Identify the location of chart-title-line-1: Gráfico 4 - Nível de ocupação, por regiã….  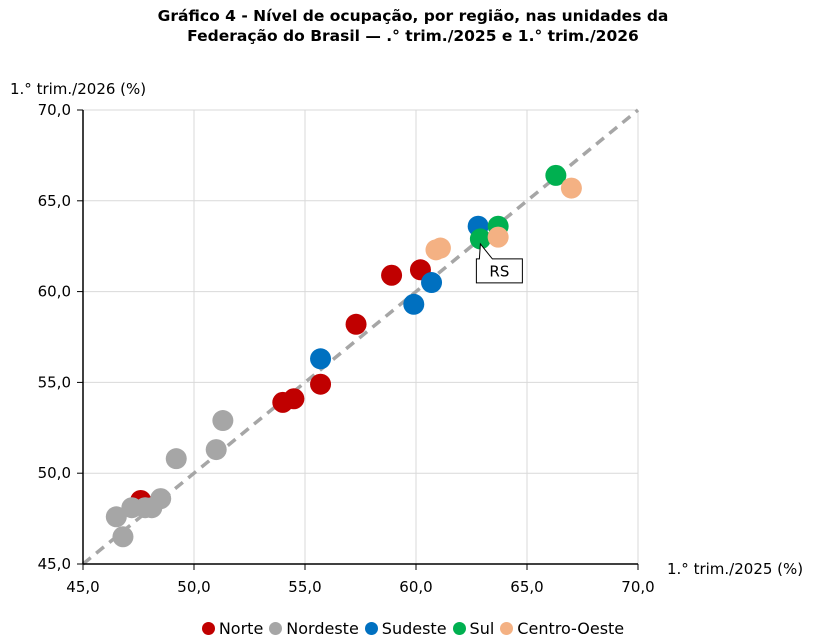
(413, 16).